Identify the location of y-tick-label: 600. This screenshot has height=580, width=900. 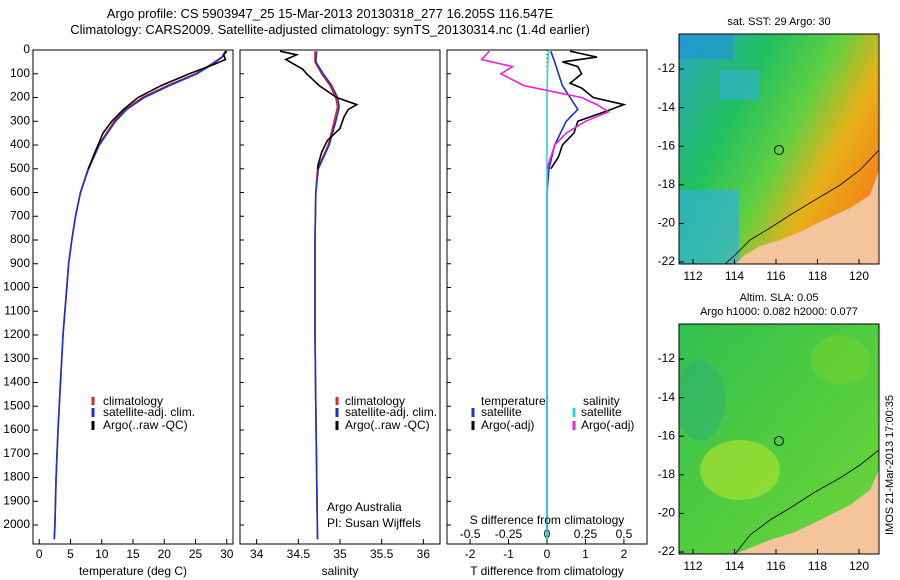
(20, 192).